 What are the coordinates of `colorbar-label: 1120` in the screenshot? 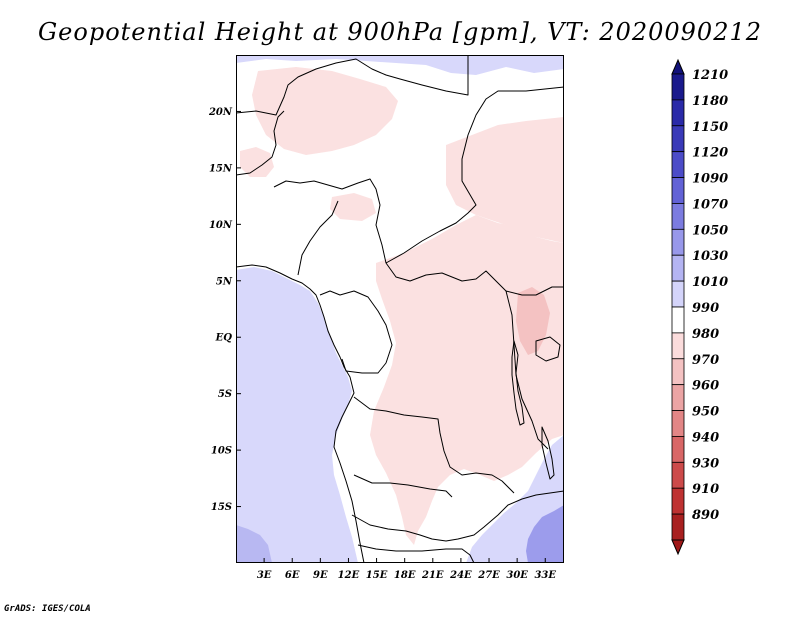 It's located at (710, 153).